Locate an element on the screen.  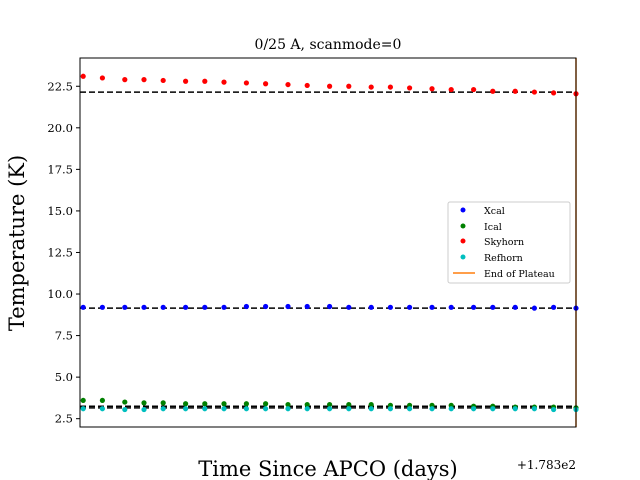
x-offset-label: +1.783e2 is located at coordinates (546, 465).